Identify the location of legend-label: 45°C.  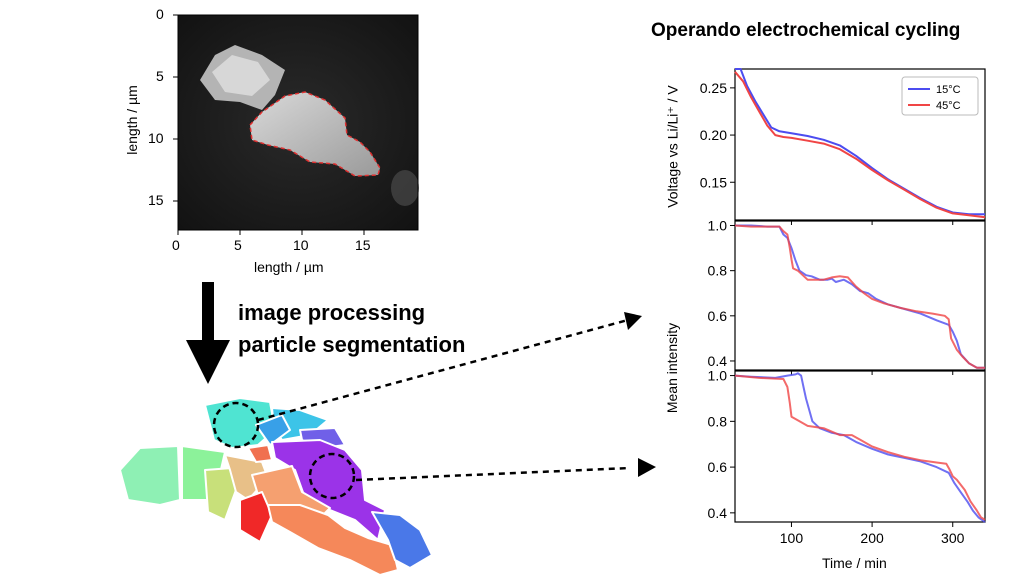
(948, 106).